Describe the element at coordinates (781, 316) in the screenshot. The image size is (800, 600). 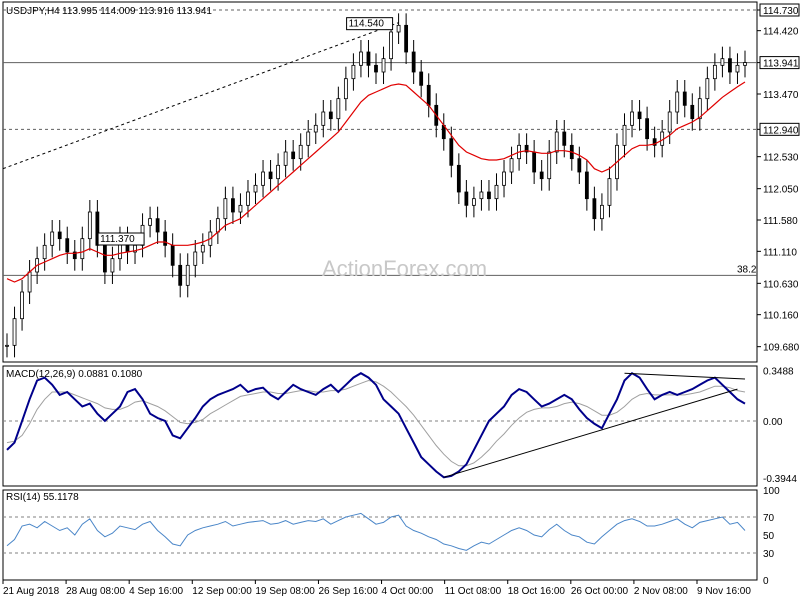
I see `y-tick-label: 110.160` at that location.